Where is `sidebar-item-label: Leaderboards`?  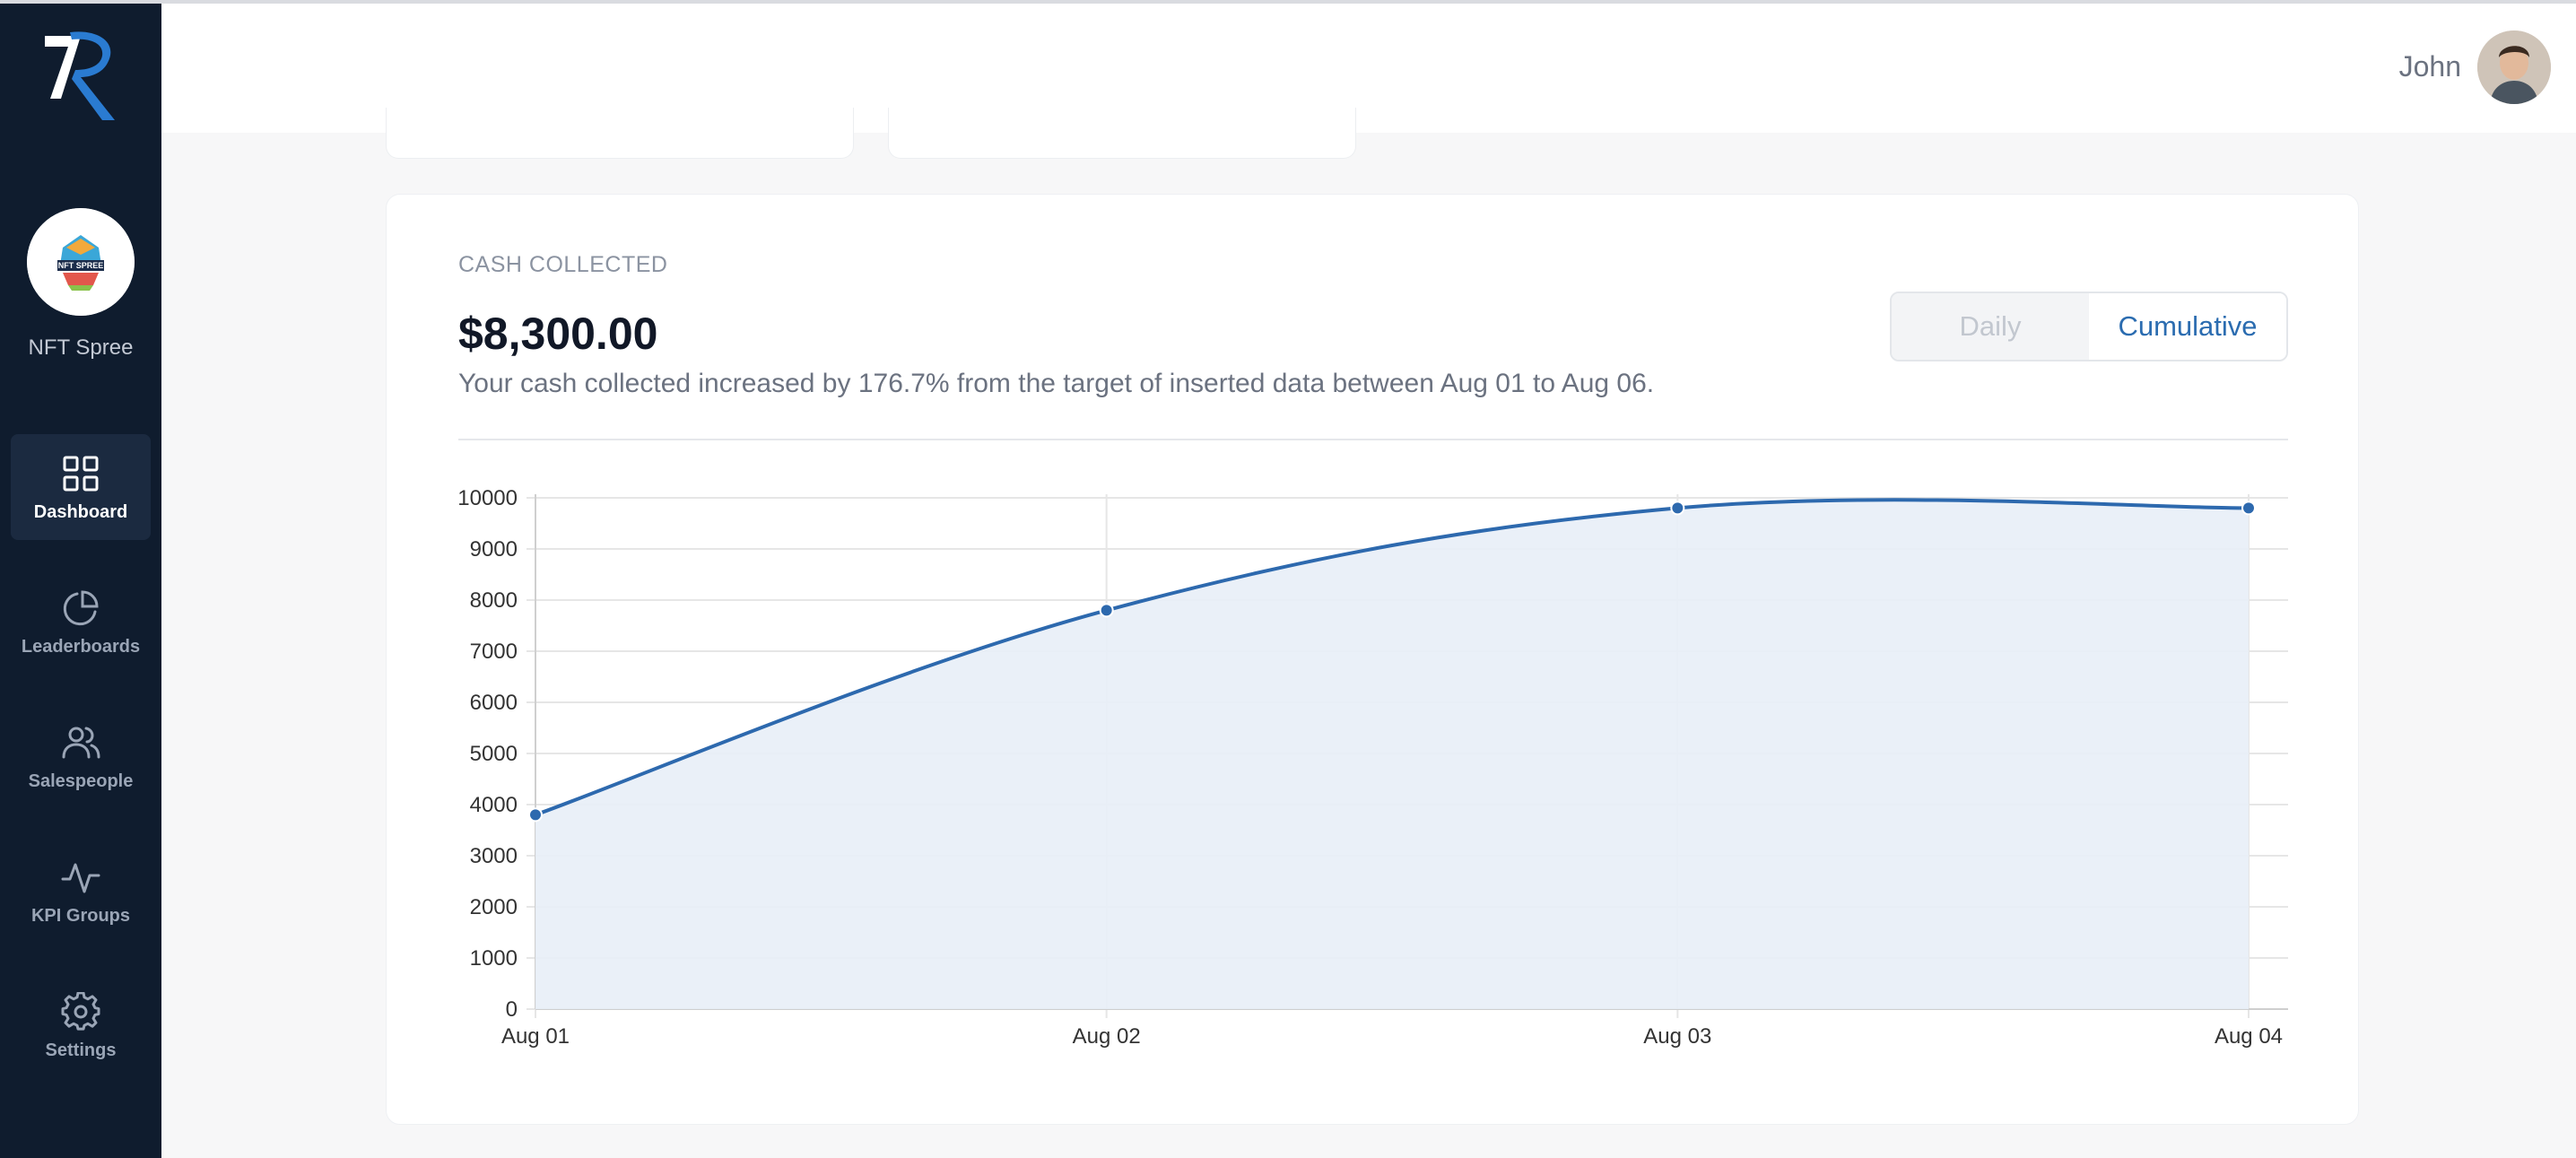 sidebar-item-label: Leaderboards is located at coordinates (81, 647).